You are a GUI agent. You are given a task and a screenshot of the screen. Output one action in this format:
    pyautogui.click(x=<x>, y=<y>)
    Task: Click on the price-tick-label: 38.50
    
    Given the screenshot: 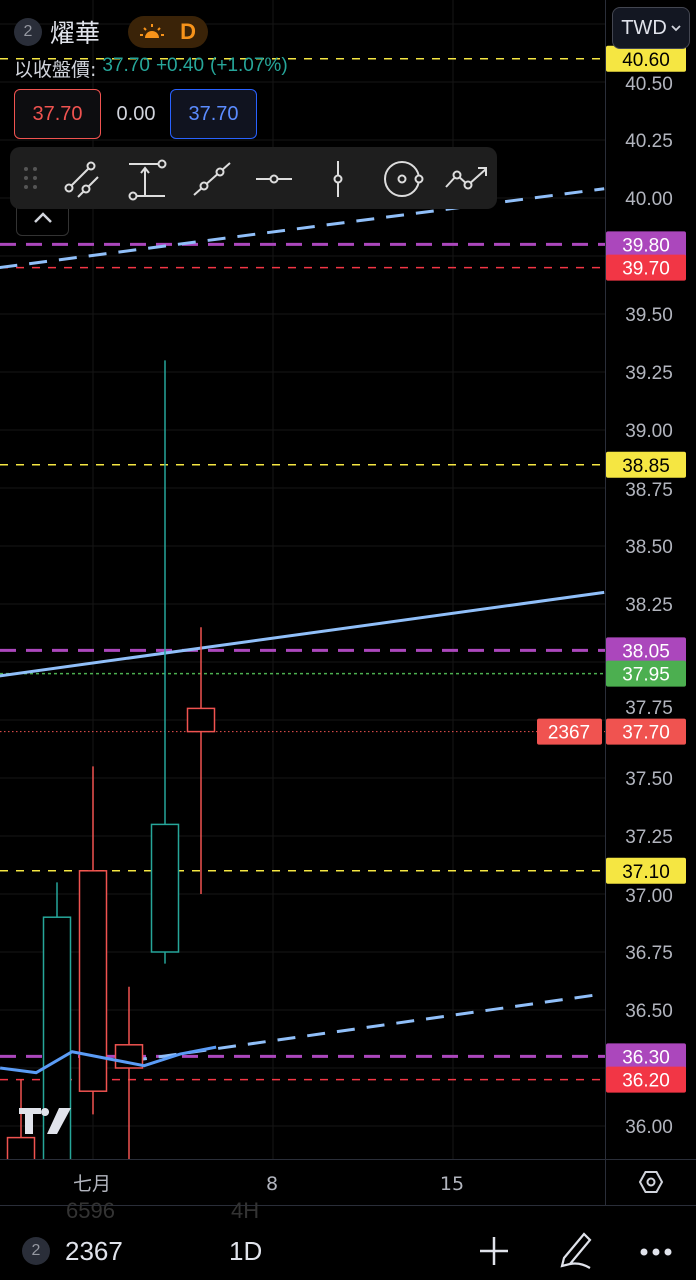 What is the action you would take?
    pyautogui.click(x=649, y=547)
    